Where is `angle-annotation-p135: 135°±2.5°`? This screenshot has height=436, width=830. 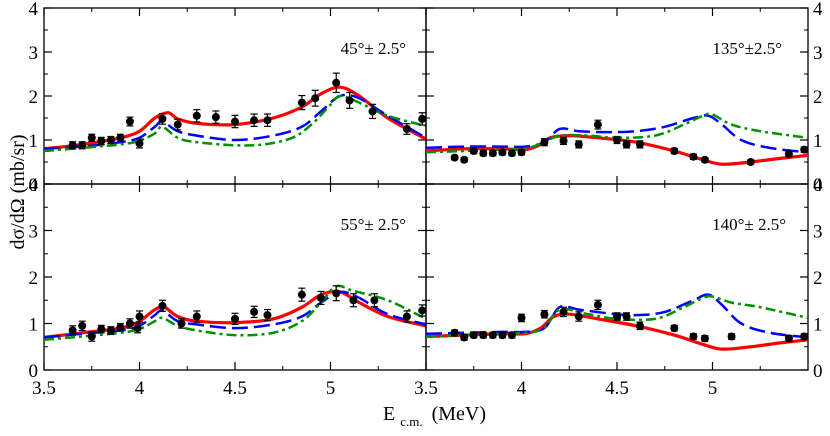 angle-annotation-p135: 135°±2.5° is located at coordinates (747, 48).